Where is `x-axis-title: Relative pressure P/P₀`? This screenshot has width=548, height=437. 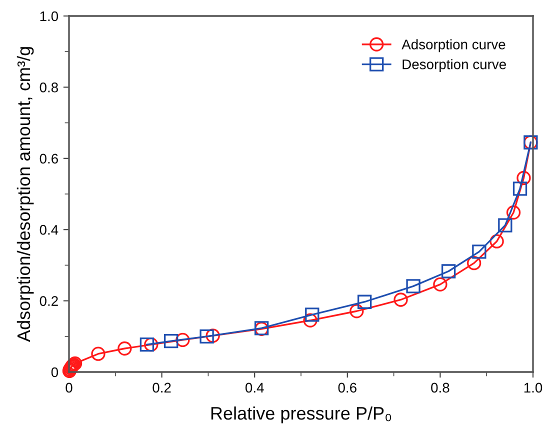
x-axis-title: Relative pressure P/P₀ is located at coordinates (301, 415).